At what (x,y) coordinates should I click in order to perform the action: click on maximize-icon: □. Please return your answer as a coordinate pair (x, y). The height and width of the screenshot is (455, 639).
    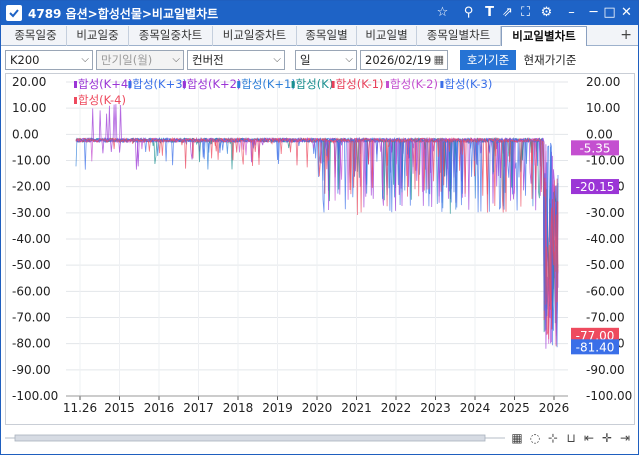
    Looking at the image, I should click on (609, 12).